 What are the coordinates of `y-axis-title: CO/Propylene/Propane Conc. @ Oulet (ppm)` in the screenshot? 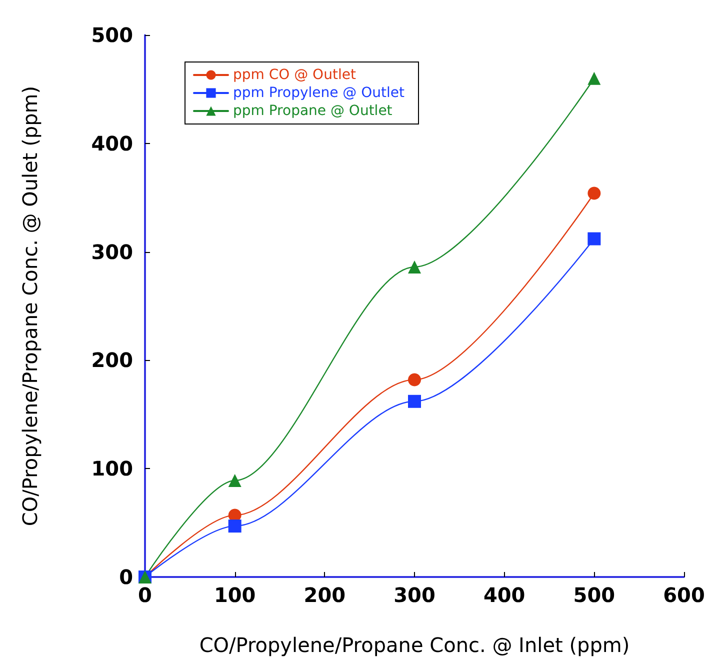 It's located at (30, 306).